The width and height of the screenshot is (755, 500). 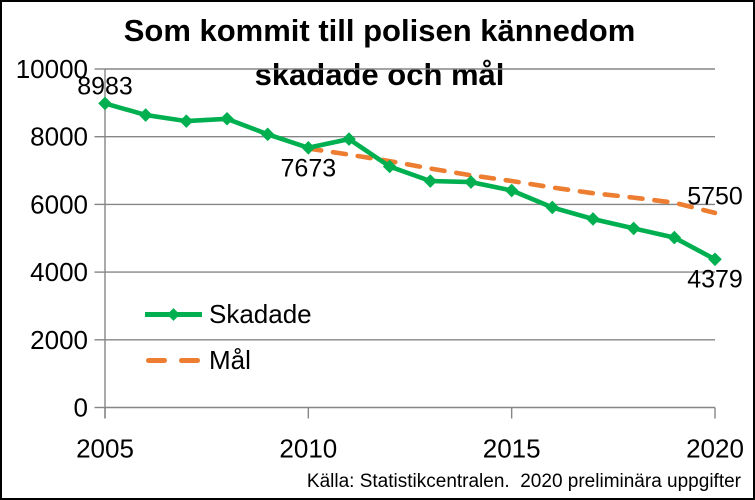 What do you see at coordinates (379, 30) in the screenshot?
I see `chart-title-line1: Som kommit till polisen kännedom` at bounding box center [379, 30].